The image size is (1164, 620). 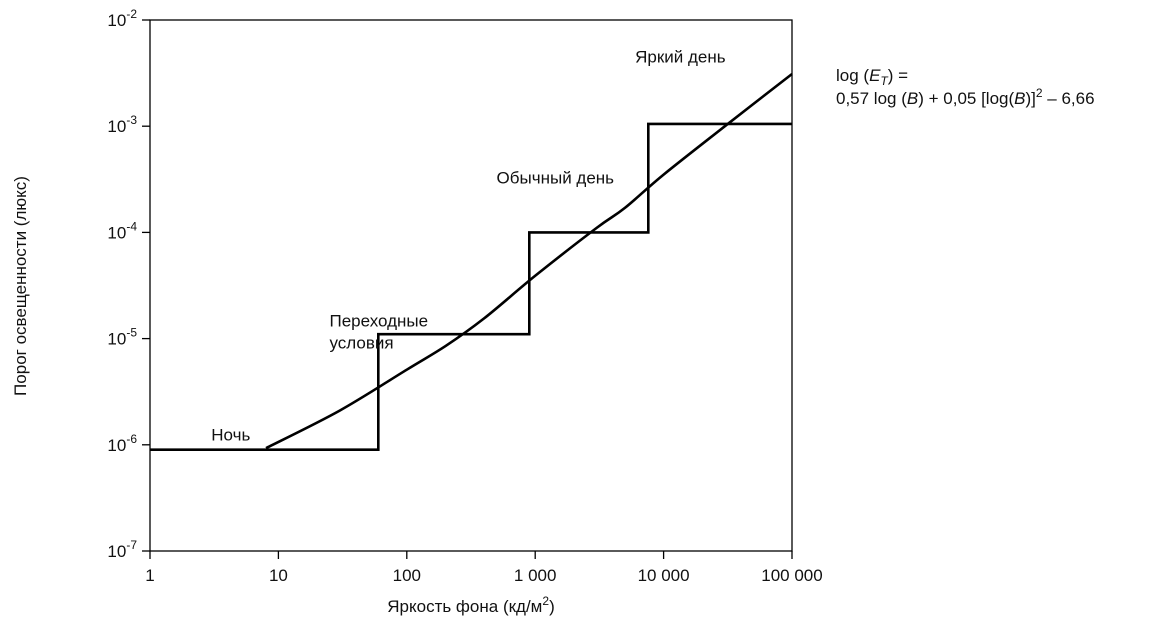 What do you see at coordinates (20, 286) in the screenshot?
I see `y-axis-title: Порог освещенности (люкс)` at bounding box center [20, 286].